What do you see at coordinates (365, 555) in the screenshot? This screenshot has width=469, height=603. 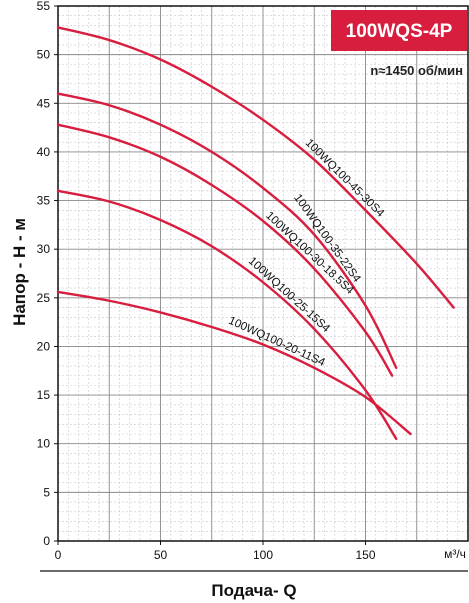 I see `x-tick-label: 150` at bounding box center [365, 555].